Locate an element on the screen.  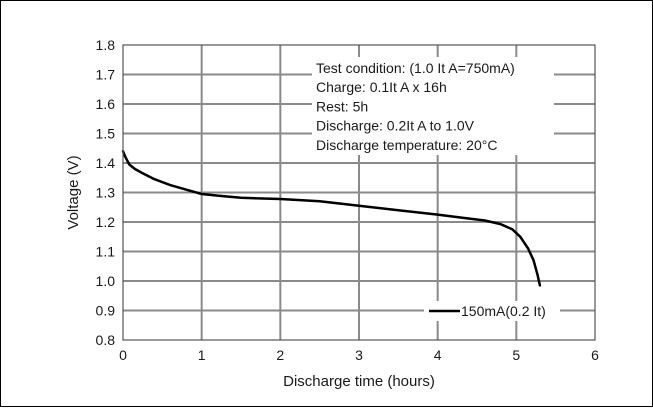
x-tick-label: 4 is located at coordinates (438, 355).